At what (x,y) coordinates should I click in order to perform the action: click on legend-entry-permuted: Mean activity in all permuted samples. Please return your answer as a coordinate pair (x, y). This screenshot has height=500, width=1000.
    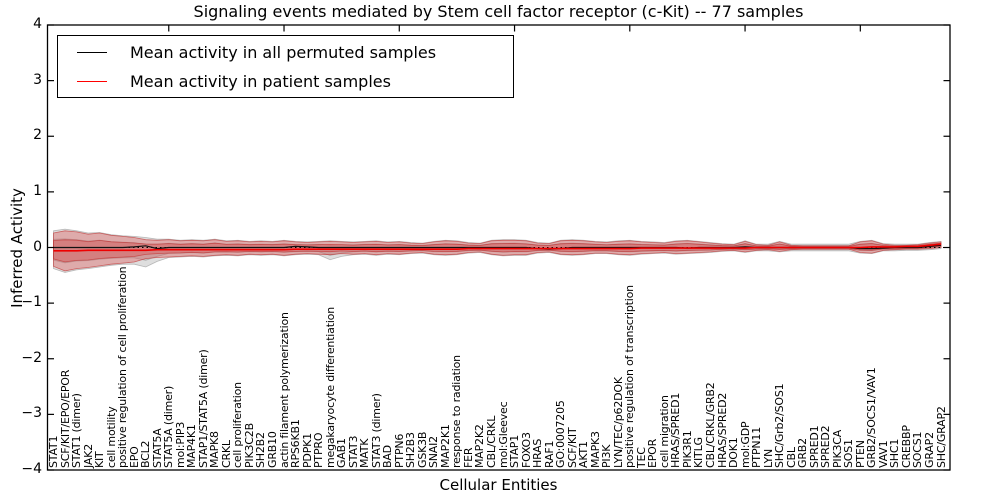
    Looking at the image, I should click on (285, 52).